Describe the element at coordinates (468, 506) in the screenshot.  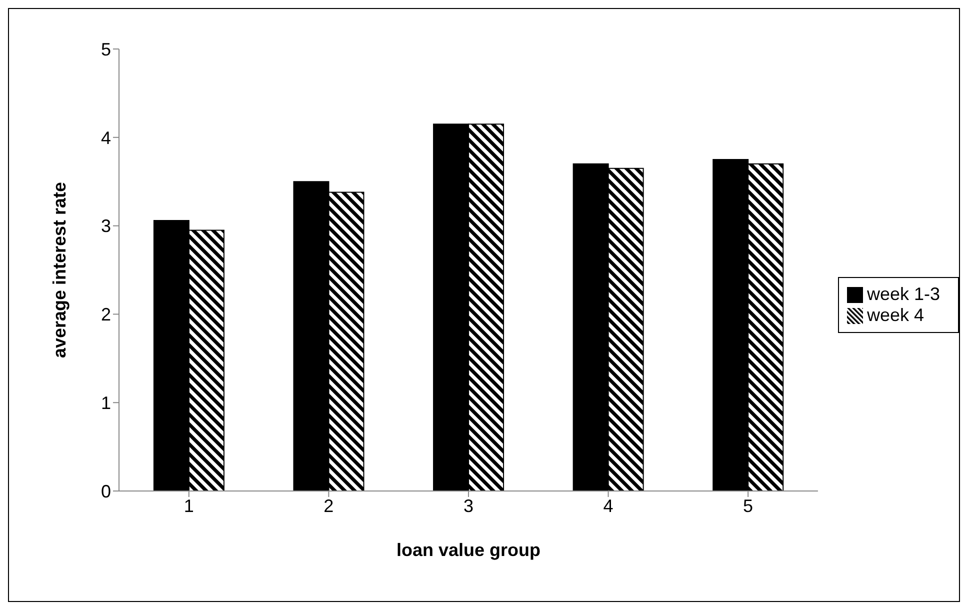
I see `x-tick-label: 3` at that location.